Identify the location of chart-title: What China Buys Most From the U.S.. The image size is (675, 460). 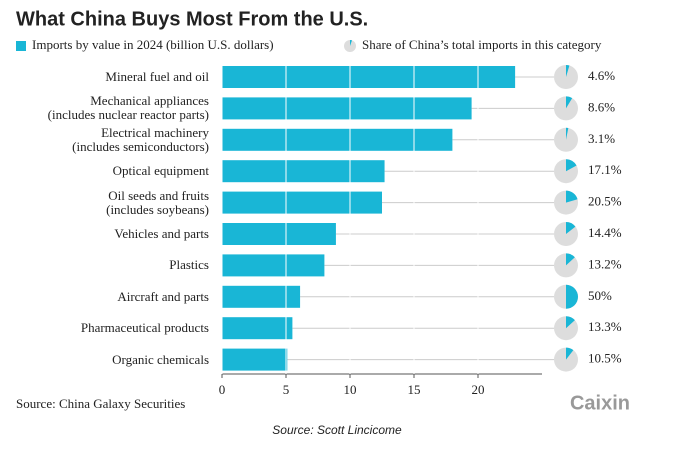
(192, 19).